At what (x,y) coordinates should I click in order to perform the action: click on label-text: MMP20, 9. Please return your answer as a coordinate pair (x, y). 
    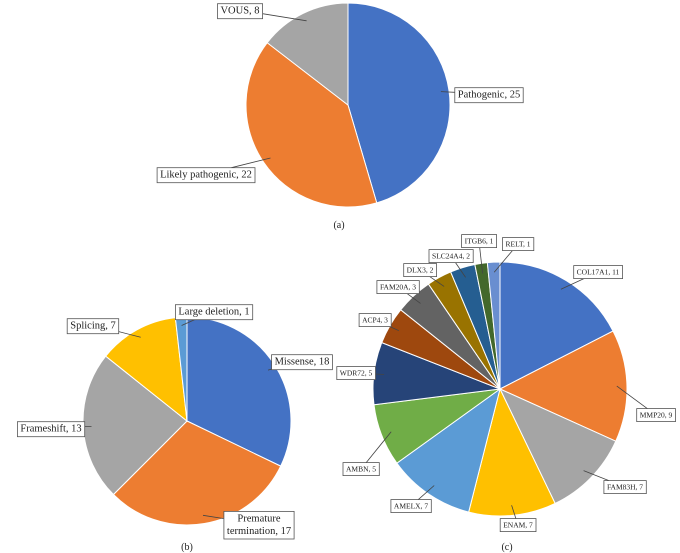
    Looking at the image, I should click on (656, 415).